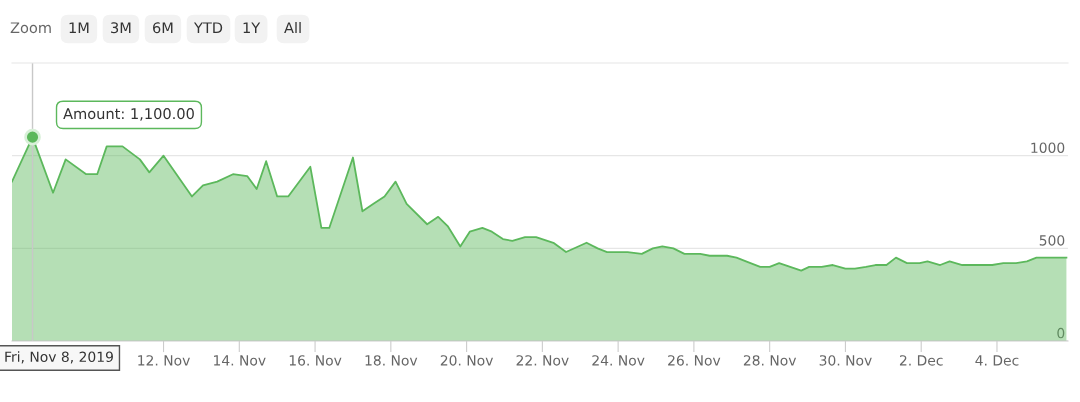 The image size is (1080, 402). What do you see at coordinates (1052, 240) in the screenshot?
I see `y-tick-label: 500` at bounding box center [1052, 240].